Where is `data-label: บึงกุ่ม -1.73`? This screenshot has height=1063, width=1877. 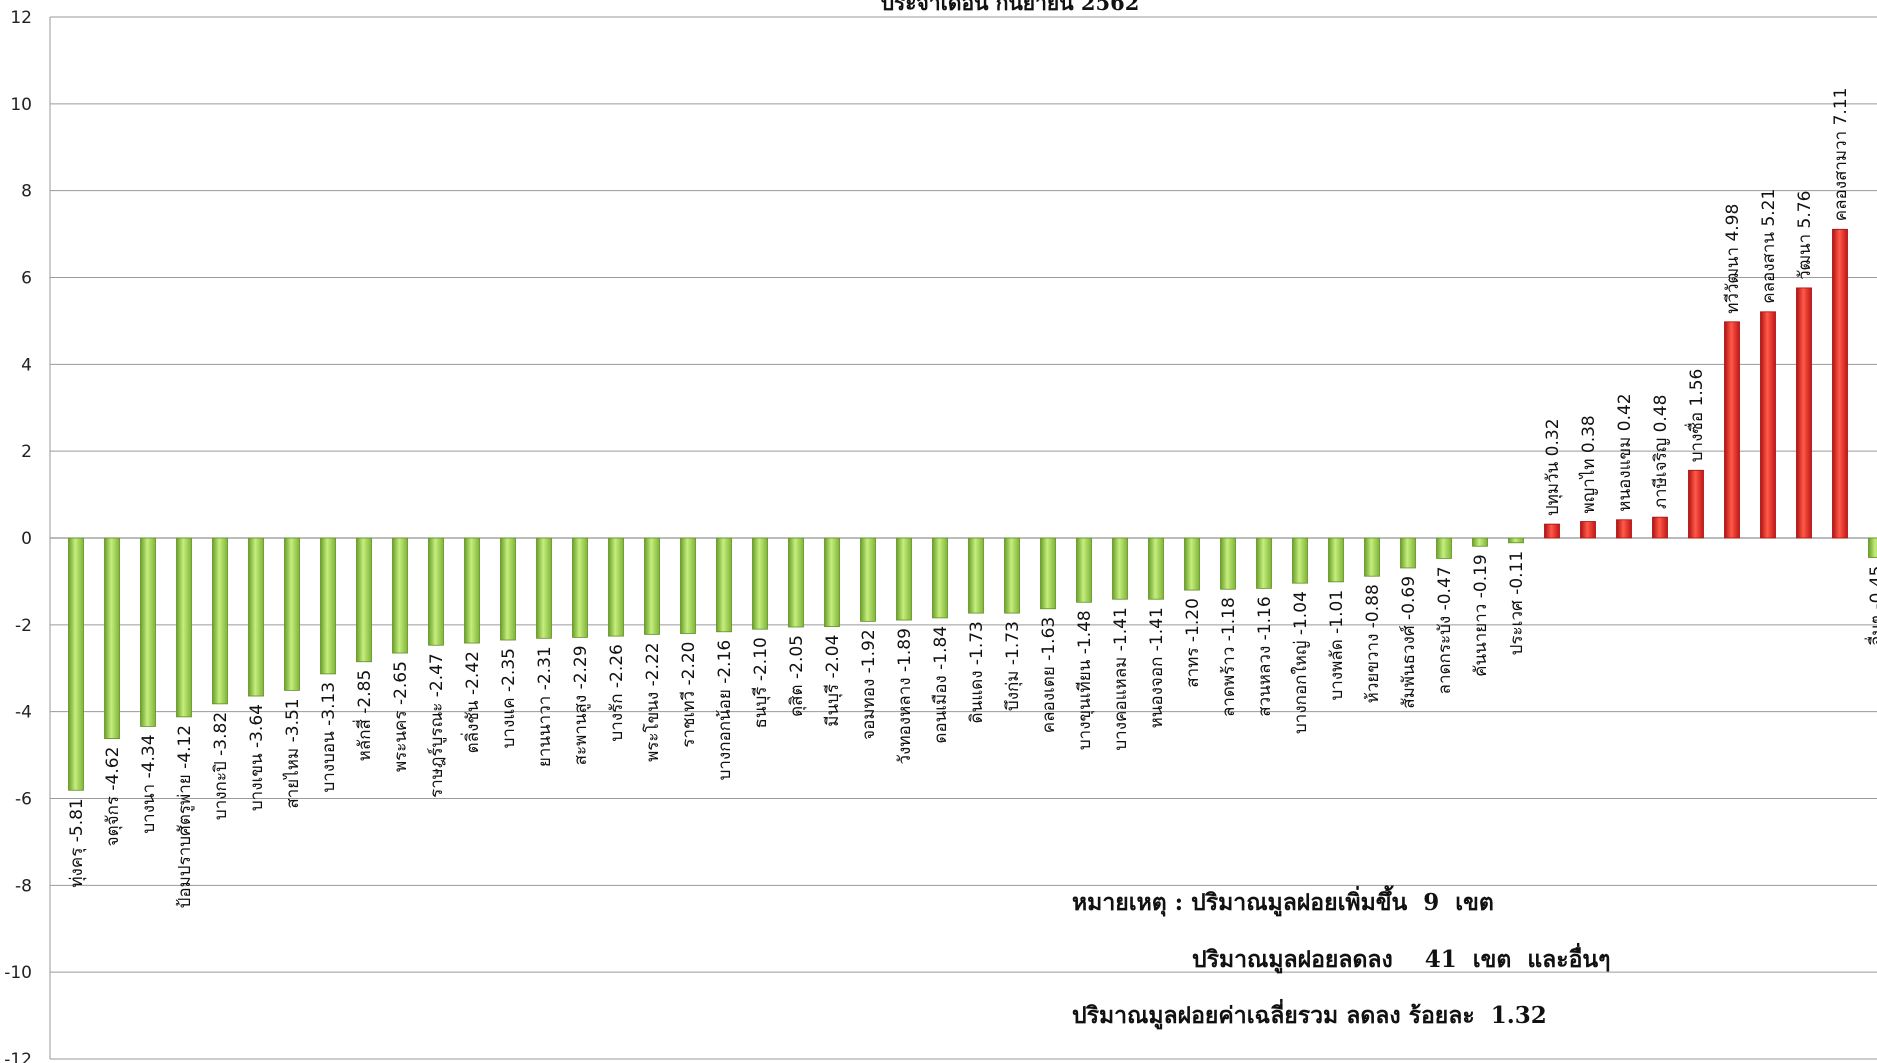 data-label: บึงกุ่ม -1.73 is located at coordinates (1013, 666).